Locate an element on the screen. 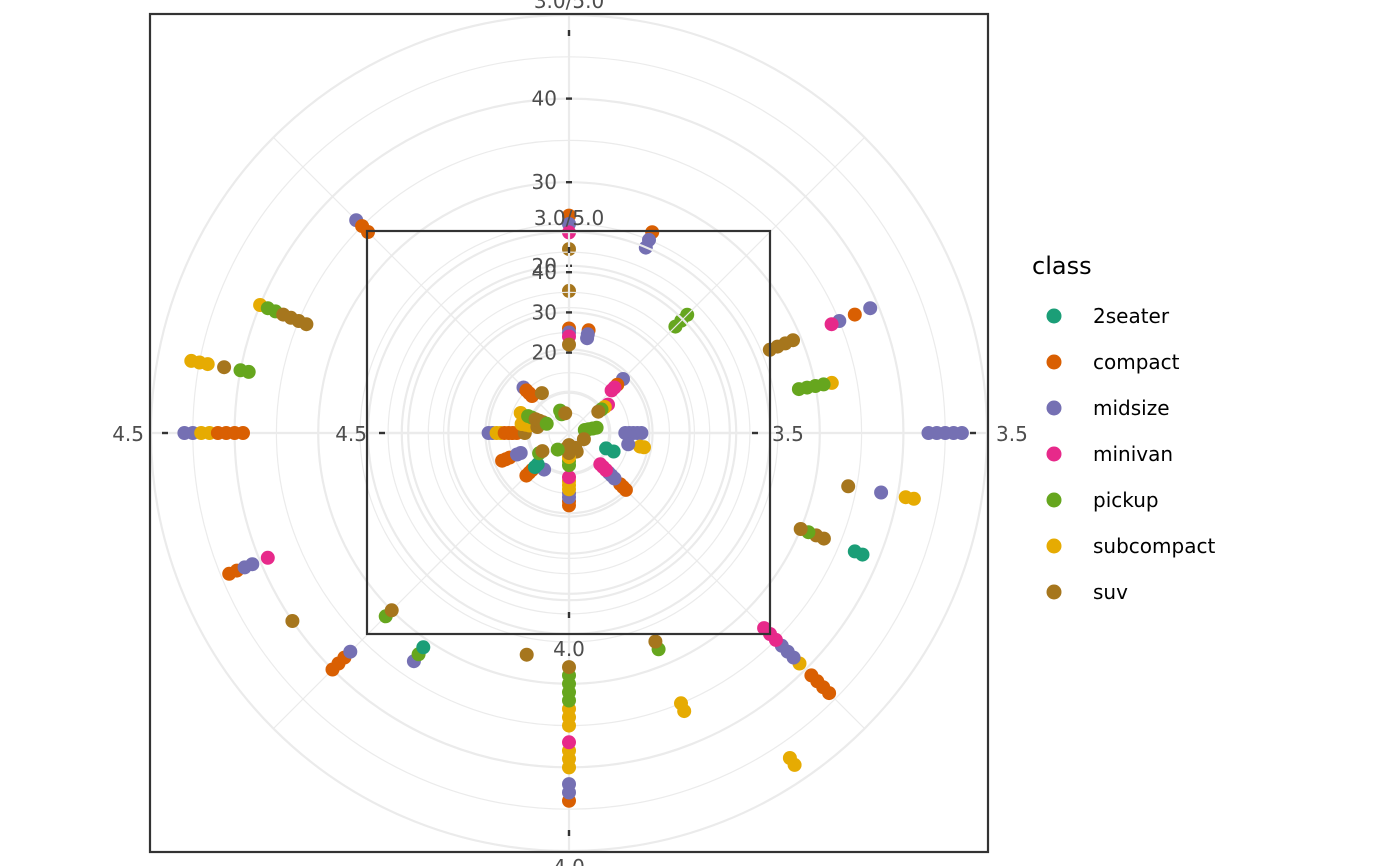 The height and width of the screenshot is (866, 1400). legend-label-subcompact: subcompact is located at coordinates (1154, 546).